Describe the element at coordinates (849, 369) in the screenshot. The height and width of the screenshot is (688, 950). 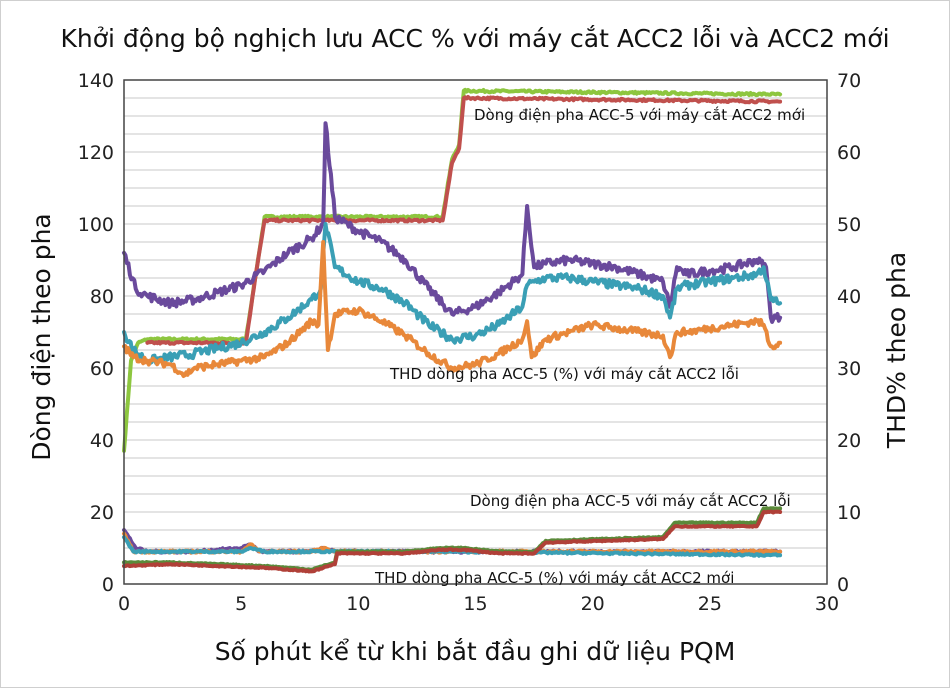
I see `y2-tick-label: 30` at that location.